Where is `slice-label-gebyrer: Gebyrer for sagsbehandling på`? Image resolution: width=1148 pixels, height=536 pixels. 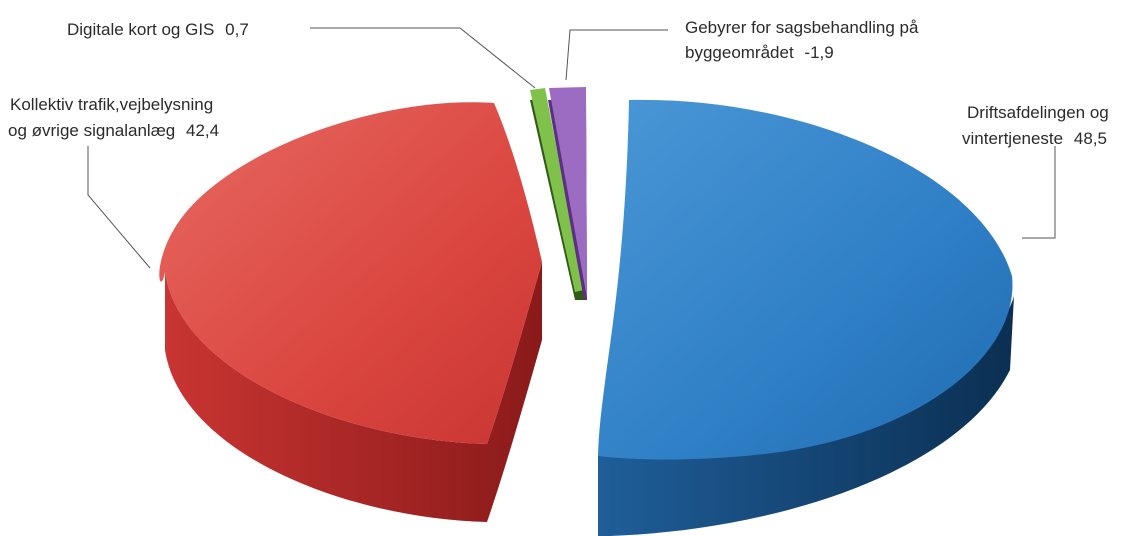
slice-label-gebyrer: Gebyrer for sagsbehandling på is located at coordinates (802, 27).